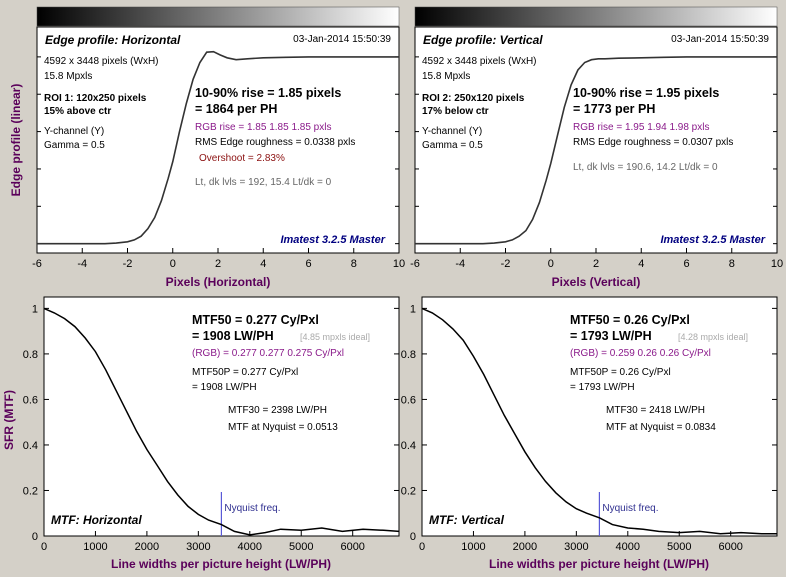  Describe the element at coordinates (218, 282) in the screenshot. I see `x-axis-label: Pixels (Horizontal)` at that location.